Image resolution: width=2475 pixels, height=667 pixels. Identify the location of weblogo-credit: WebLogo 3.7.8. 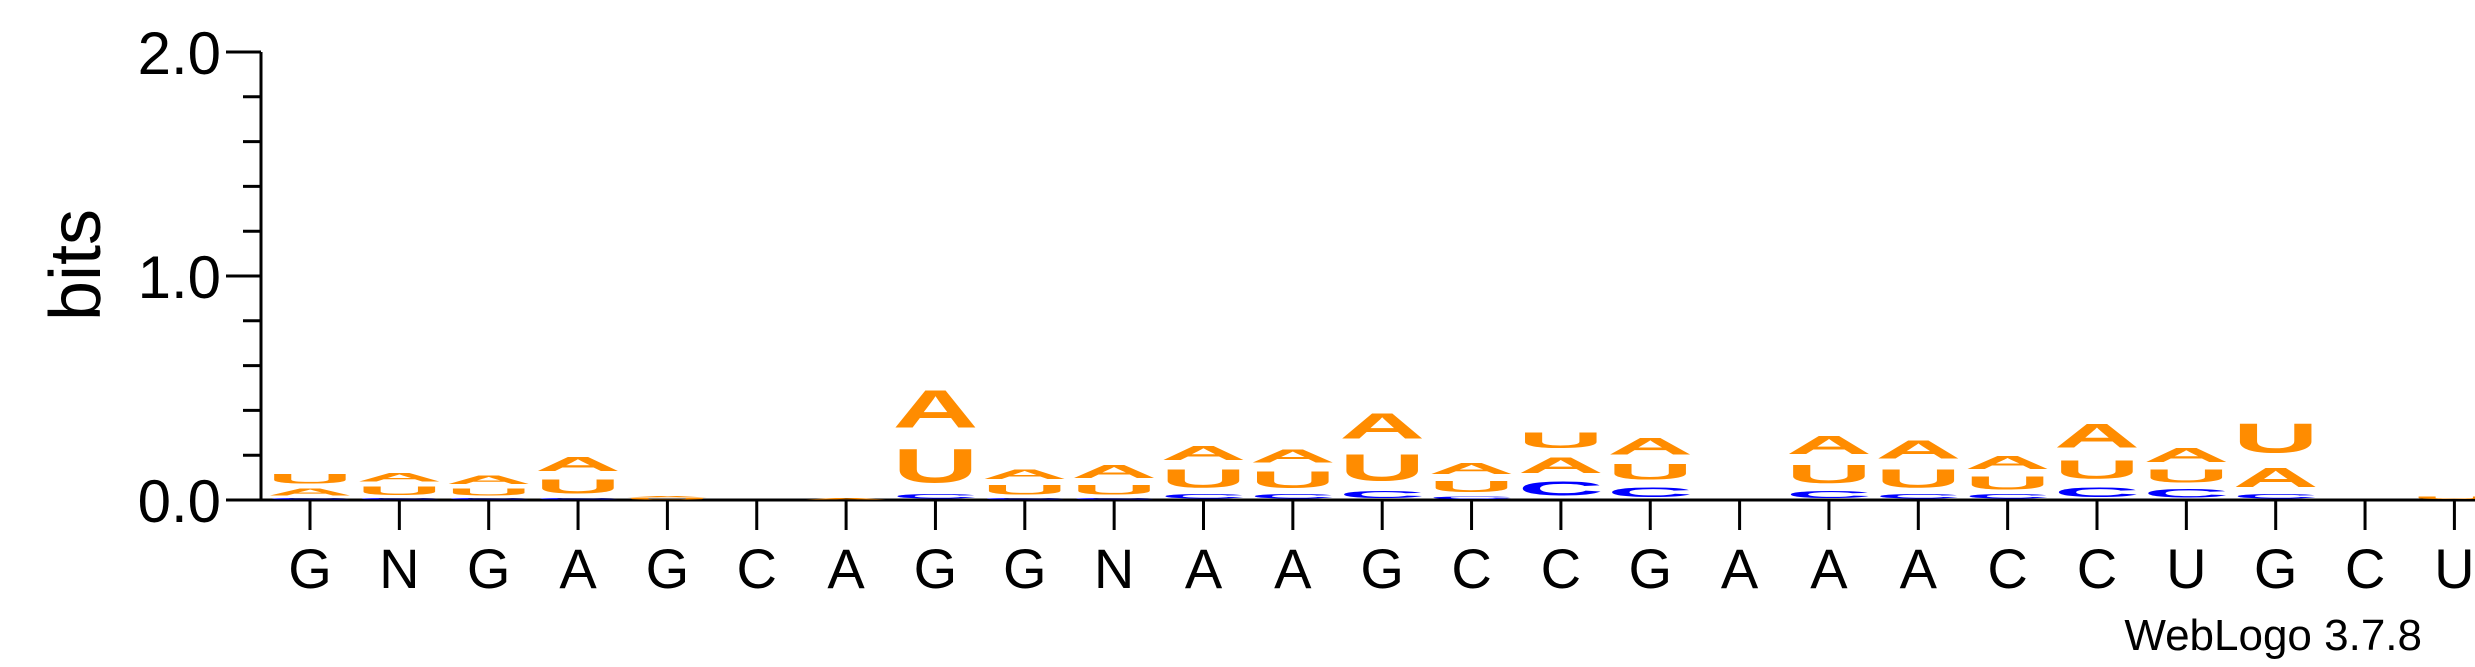
(2273, 635).